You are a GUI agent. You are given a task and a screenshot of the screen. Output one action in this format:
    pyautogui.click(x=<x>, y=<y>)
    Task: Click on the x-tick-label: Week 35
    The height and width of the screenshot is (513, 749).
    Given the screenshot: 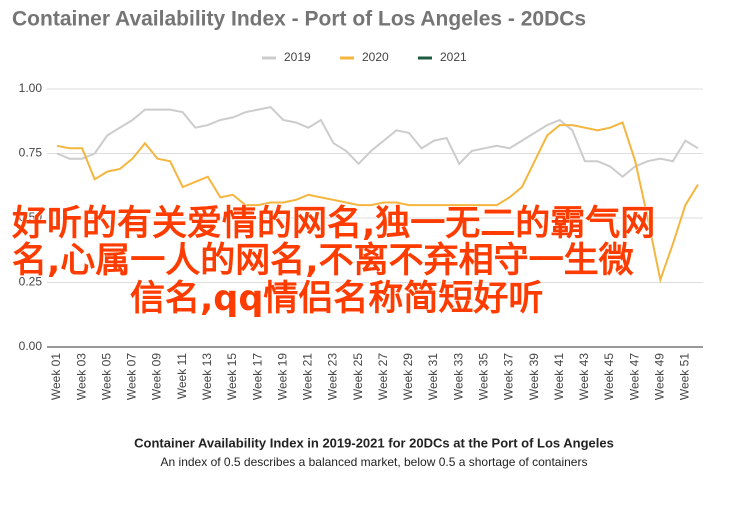 What is the action you would take?
    pyautogui.click(x=484, y=376)
    